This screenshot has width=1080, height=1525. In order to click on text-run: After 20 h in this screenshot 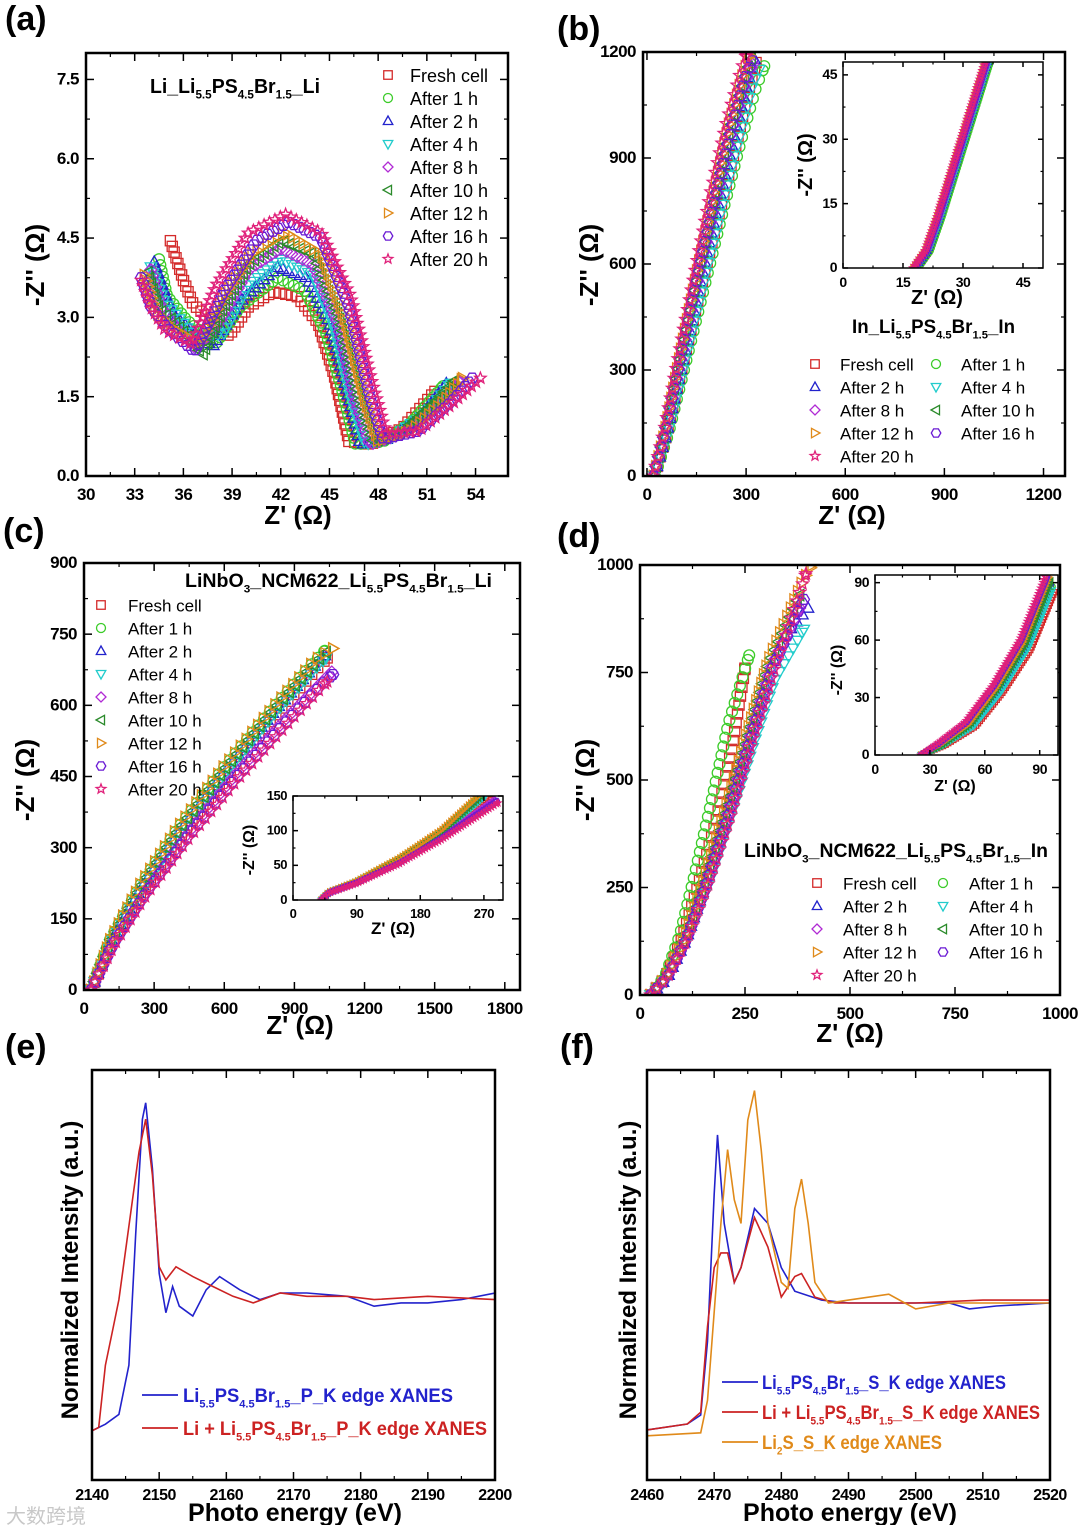, I will do `click(449, 260)`.